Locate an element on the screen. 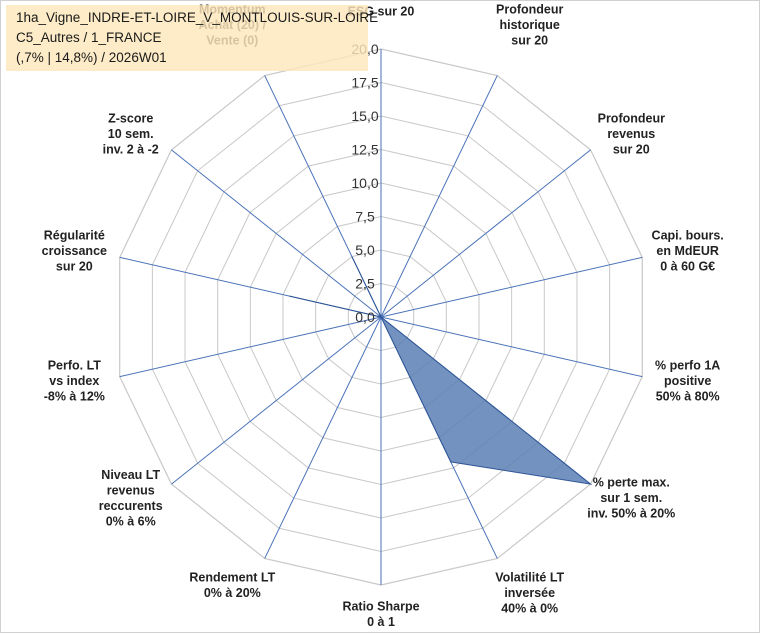 This screenshot has width=760, height=634. axis-label: % perfo 1A positive 50% à 80% is located at coordinates (687, 381).